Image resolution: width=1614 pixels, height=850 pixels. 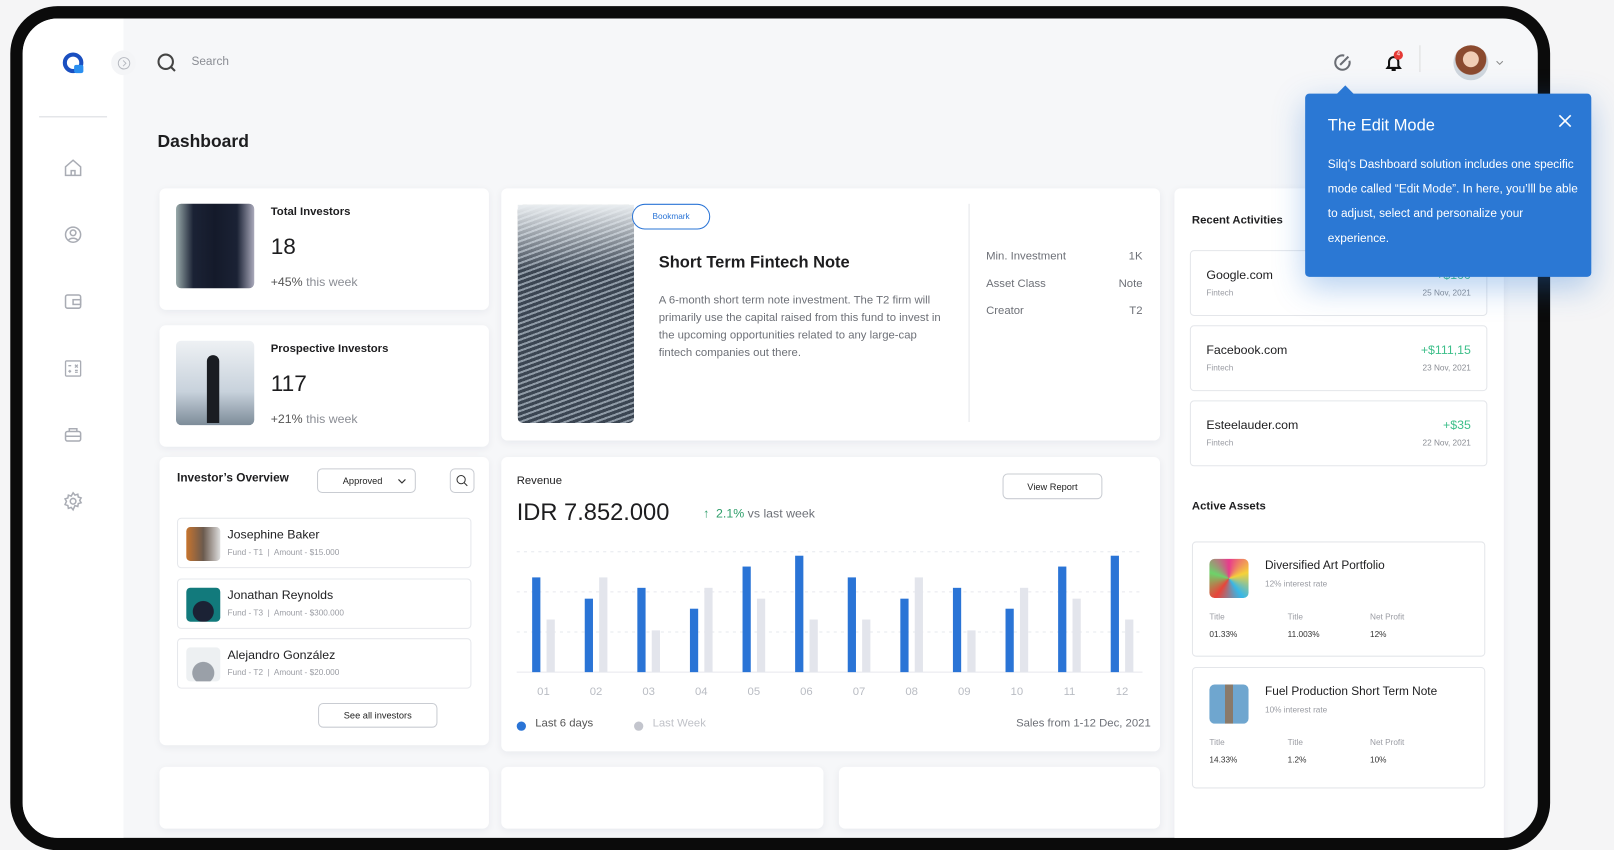 What do you see at coordinates (73, 117) in the screenshot?
I see `sidebar-divider` at bounding box center [73, 117].